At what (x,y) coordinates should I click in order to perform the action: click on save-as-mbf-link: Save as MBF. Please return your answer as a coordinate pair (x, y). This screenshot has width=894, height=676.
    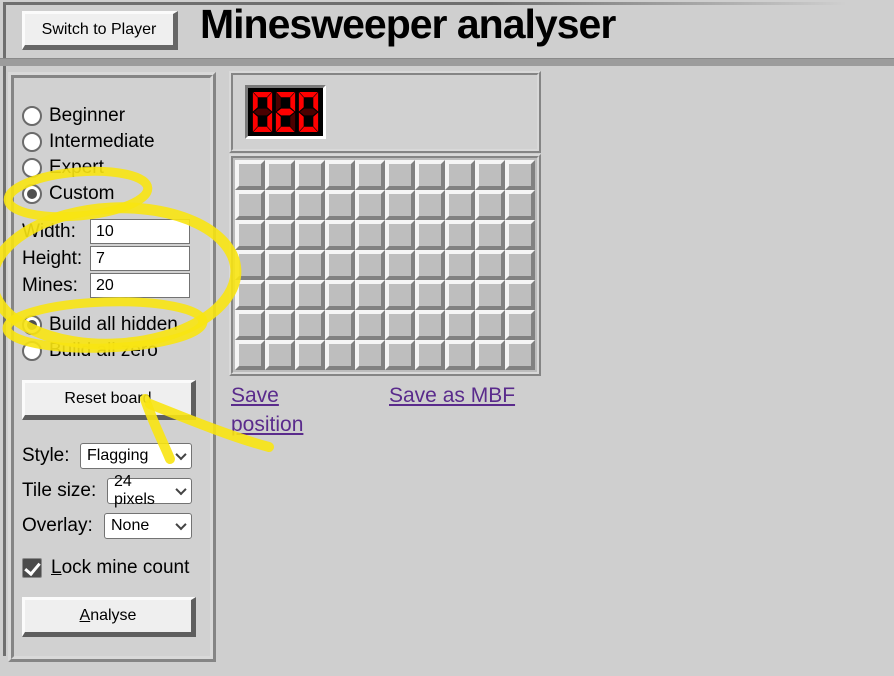
    Looking at the image, I should click on (452, 395).